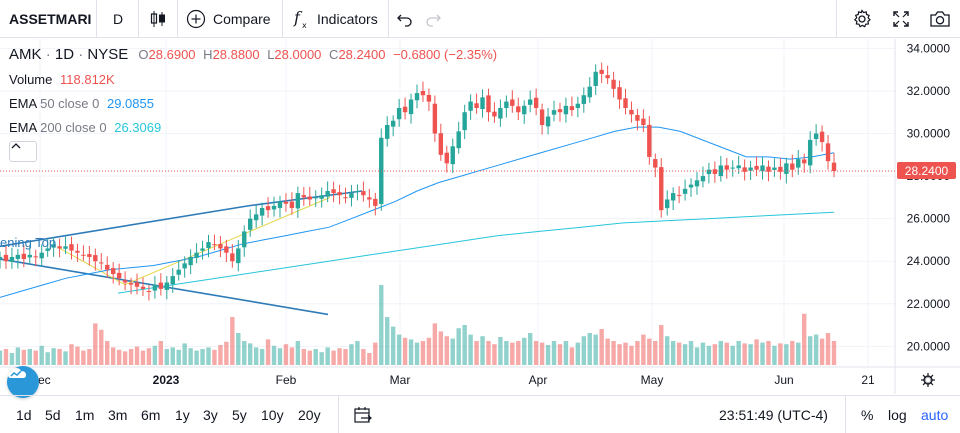  Describe the element at coordinates (862, 19) in the screenshot. I see `settings-button` at that location.